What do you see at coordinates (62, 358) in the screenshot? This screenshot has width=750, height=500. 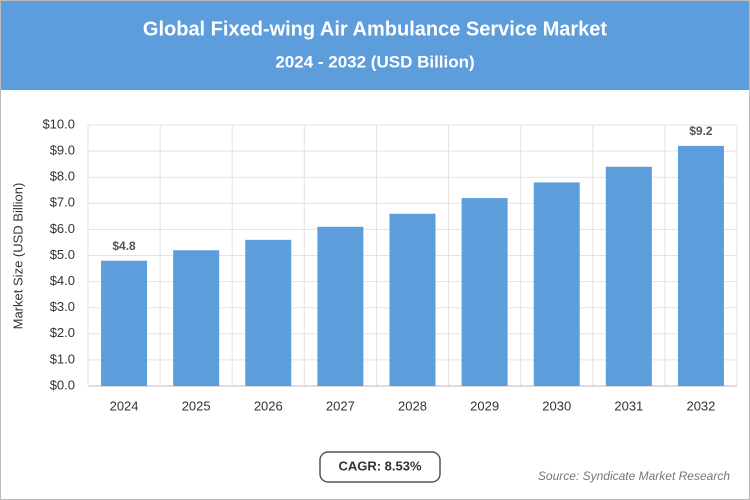 I see `y-tick-label: $1.0` at bounding box center [62, 358].